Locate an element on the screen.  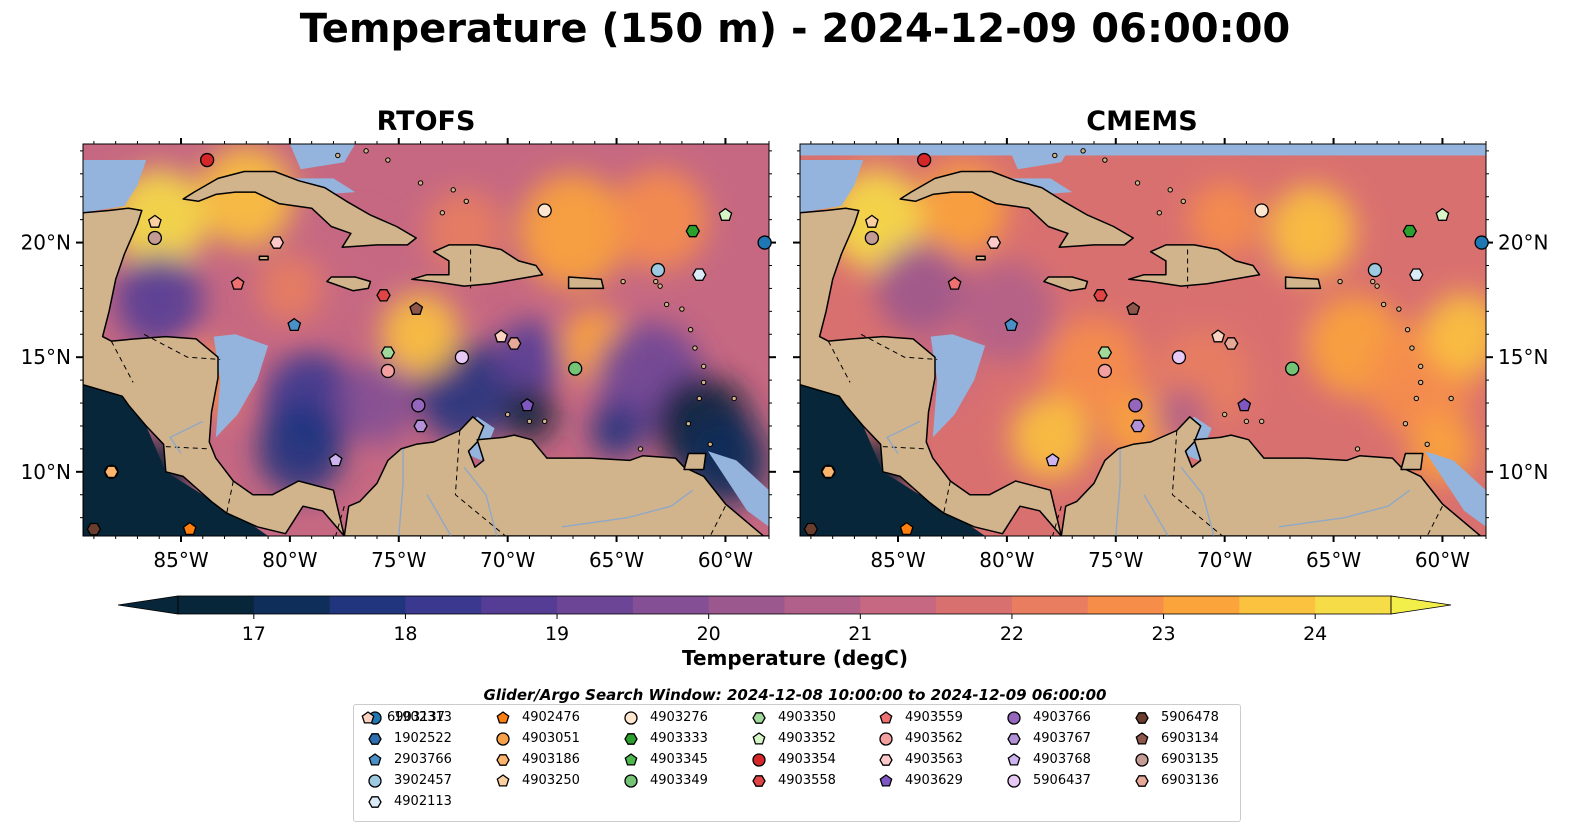
x-tick-label: 70°W is located at coordinates (507, 560).